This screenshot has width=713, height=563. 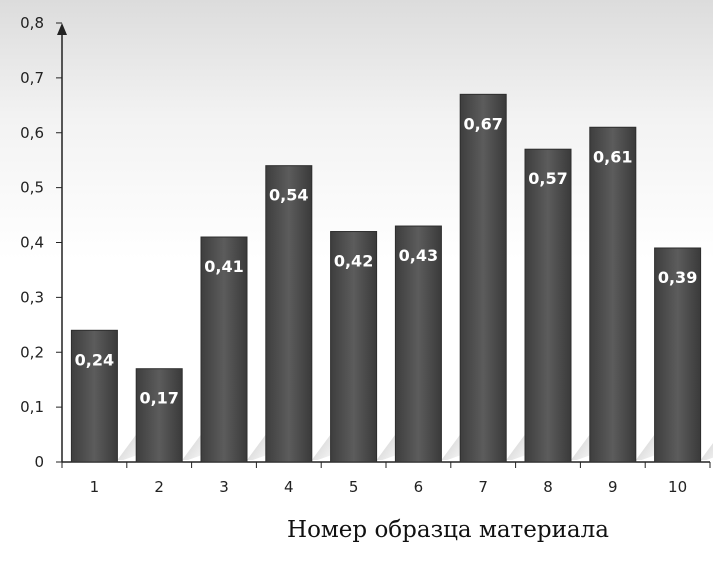 What do you see at coordinates (482, 123) in the screenshot?
I see `data-label: 0,67` at bounding box center [482, 123].